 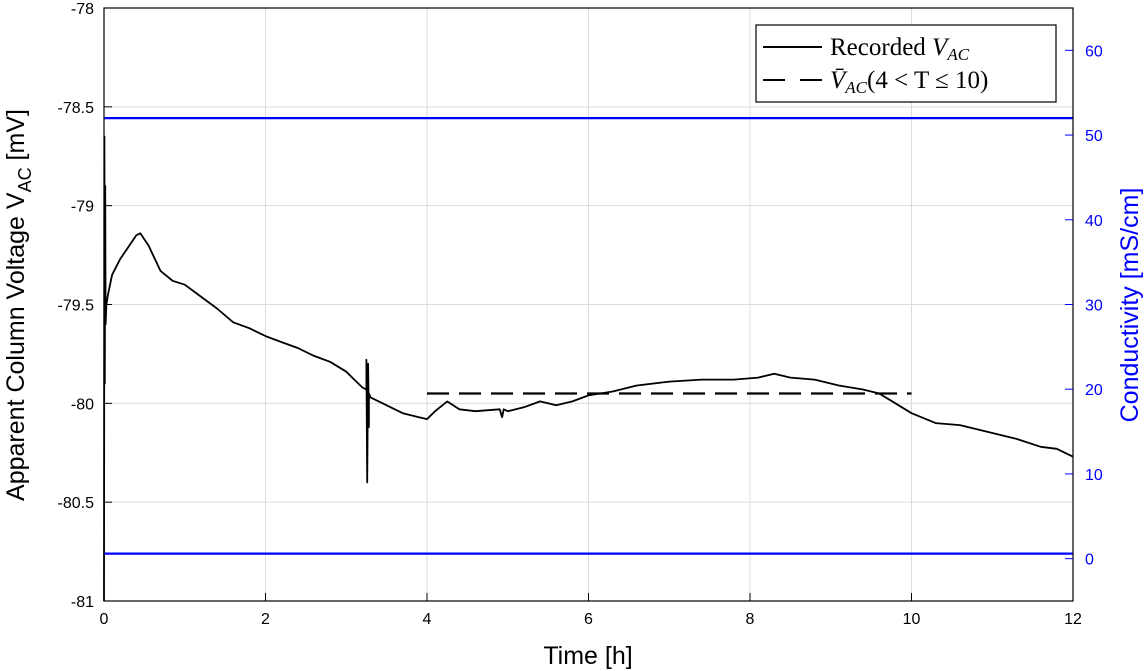 What do you see at coordinates (912, 619) in the screenshot?
I see `x-tick-label: 10` at bounding box center [912, 619].